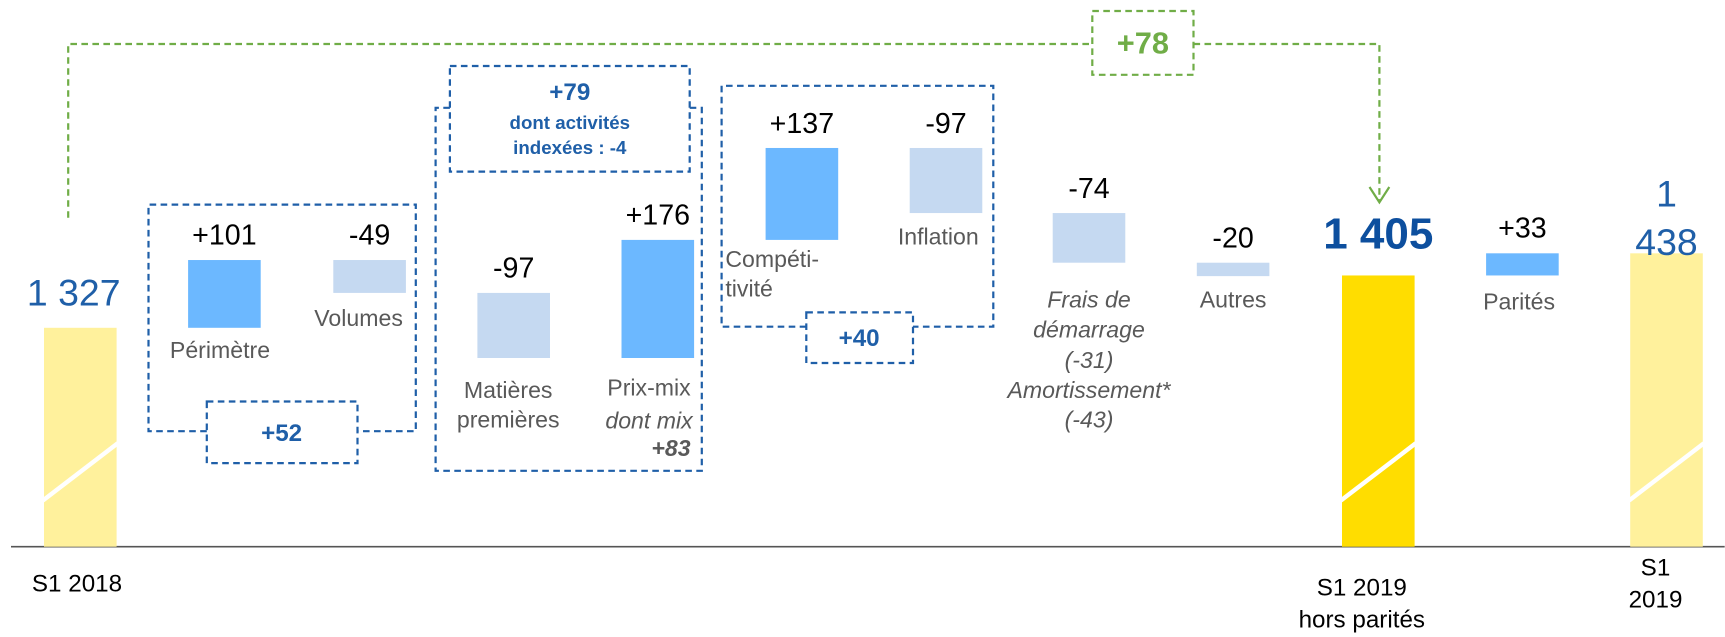 The width and height of the screenshot is (1725, 637). I want to click on category-label: Inflation, so click(938, 237).